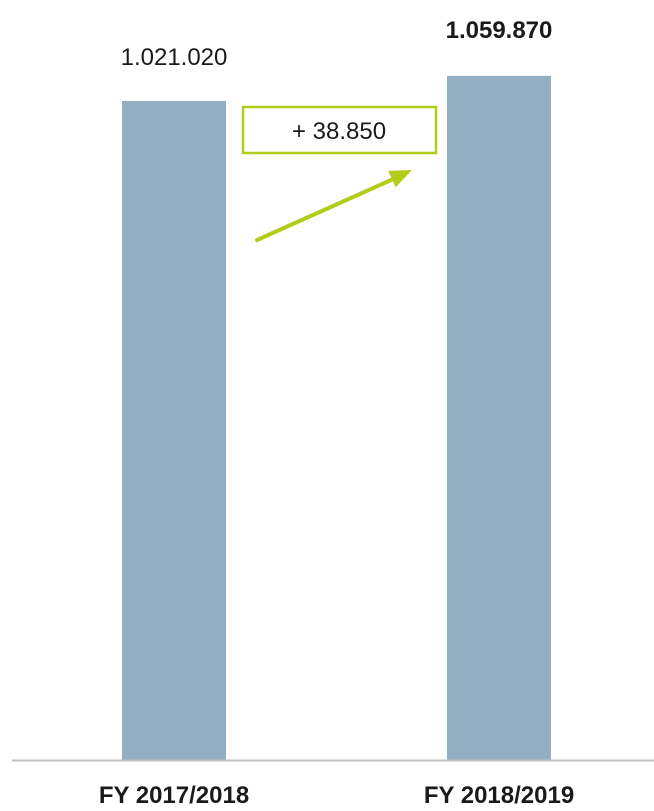 Image resolution: width=654 pixels, height=811 pixels. Describe the element at coordinates (400, 179) in the screenshot. I see `arrowhead-icon` at that location.